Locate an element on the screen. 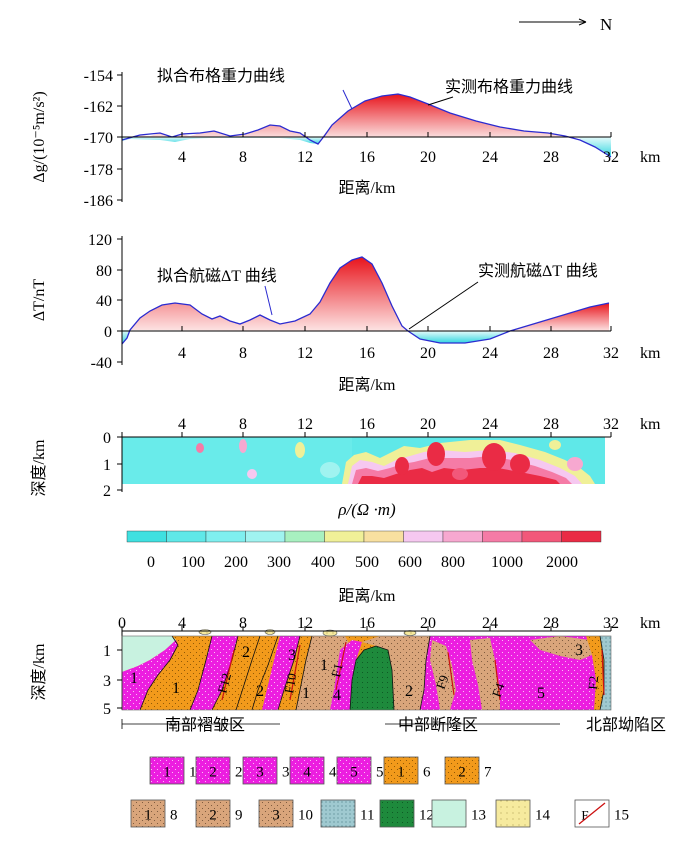  resistivity-ylabel: 深度/km is located at coordinates (39, 467).